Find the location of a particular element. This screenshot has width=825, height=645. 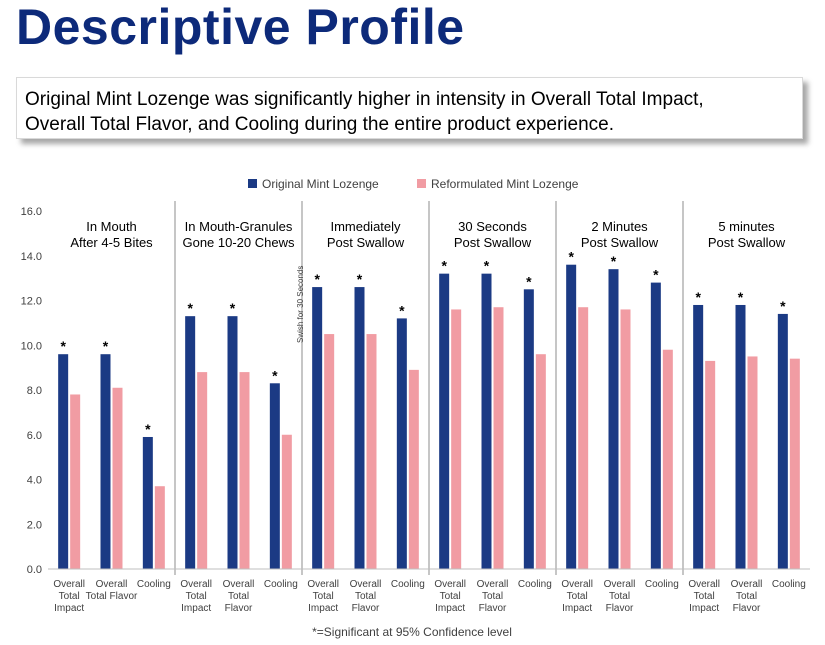

group-label: 30 Seconds is located at coordinates (492, 226).